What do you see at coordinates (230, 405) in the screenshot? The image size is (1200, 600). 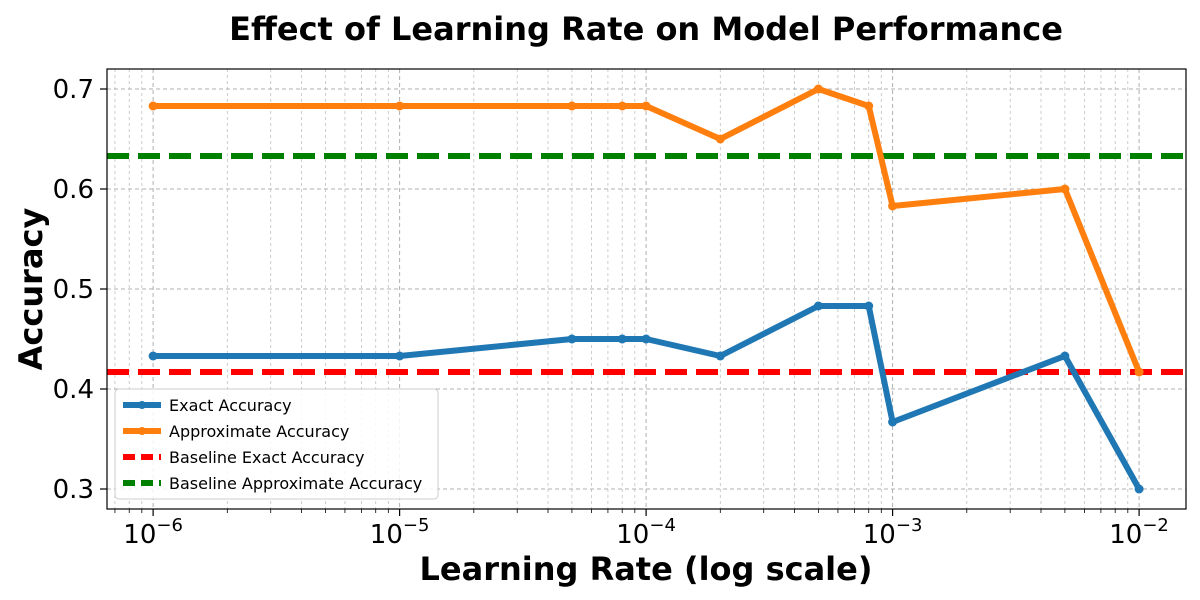 I see `legend-label: Exact Accuracy` at bounding box center [230, 405].